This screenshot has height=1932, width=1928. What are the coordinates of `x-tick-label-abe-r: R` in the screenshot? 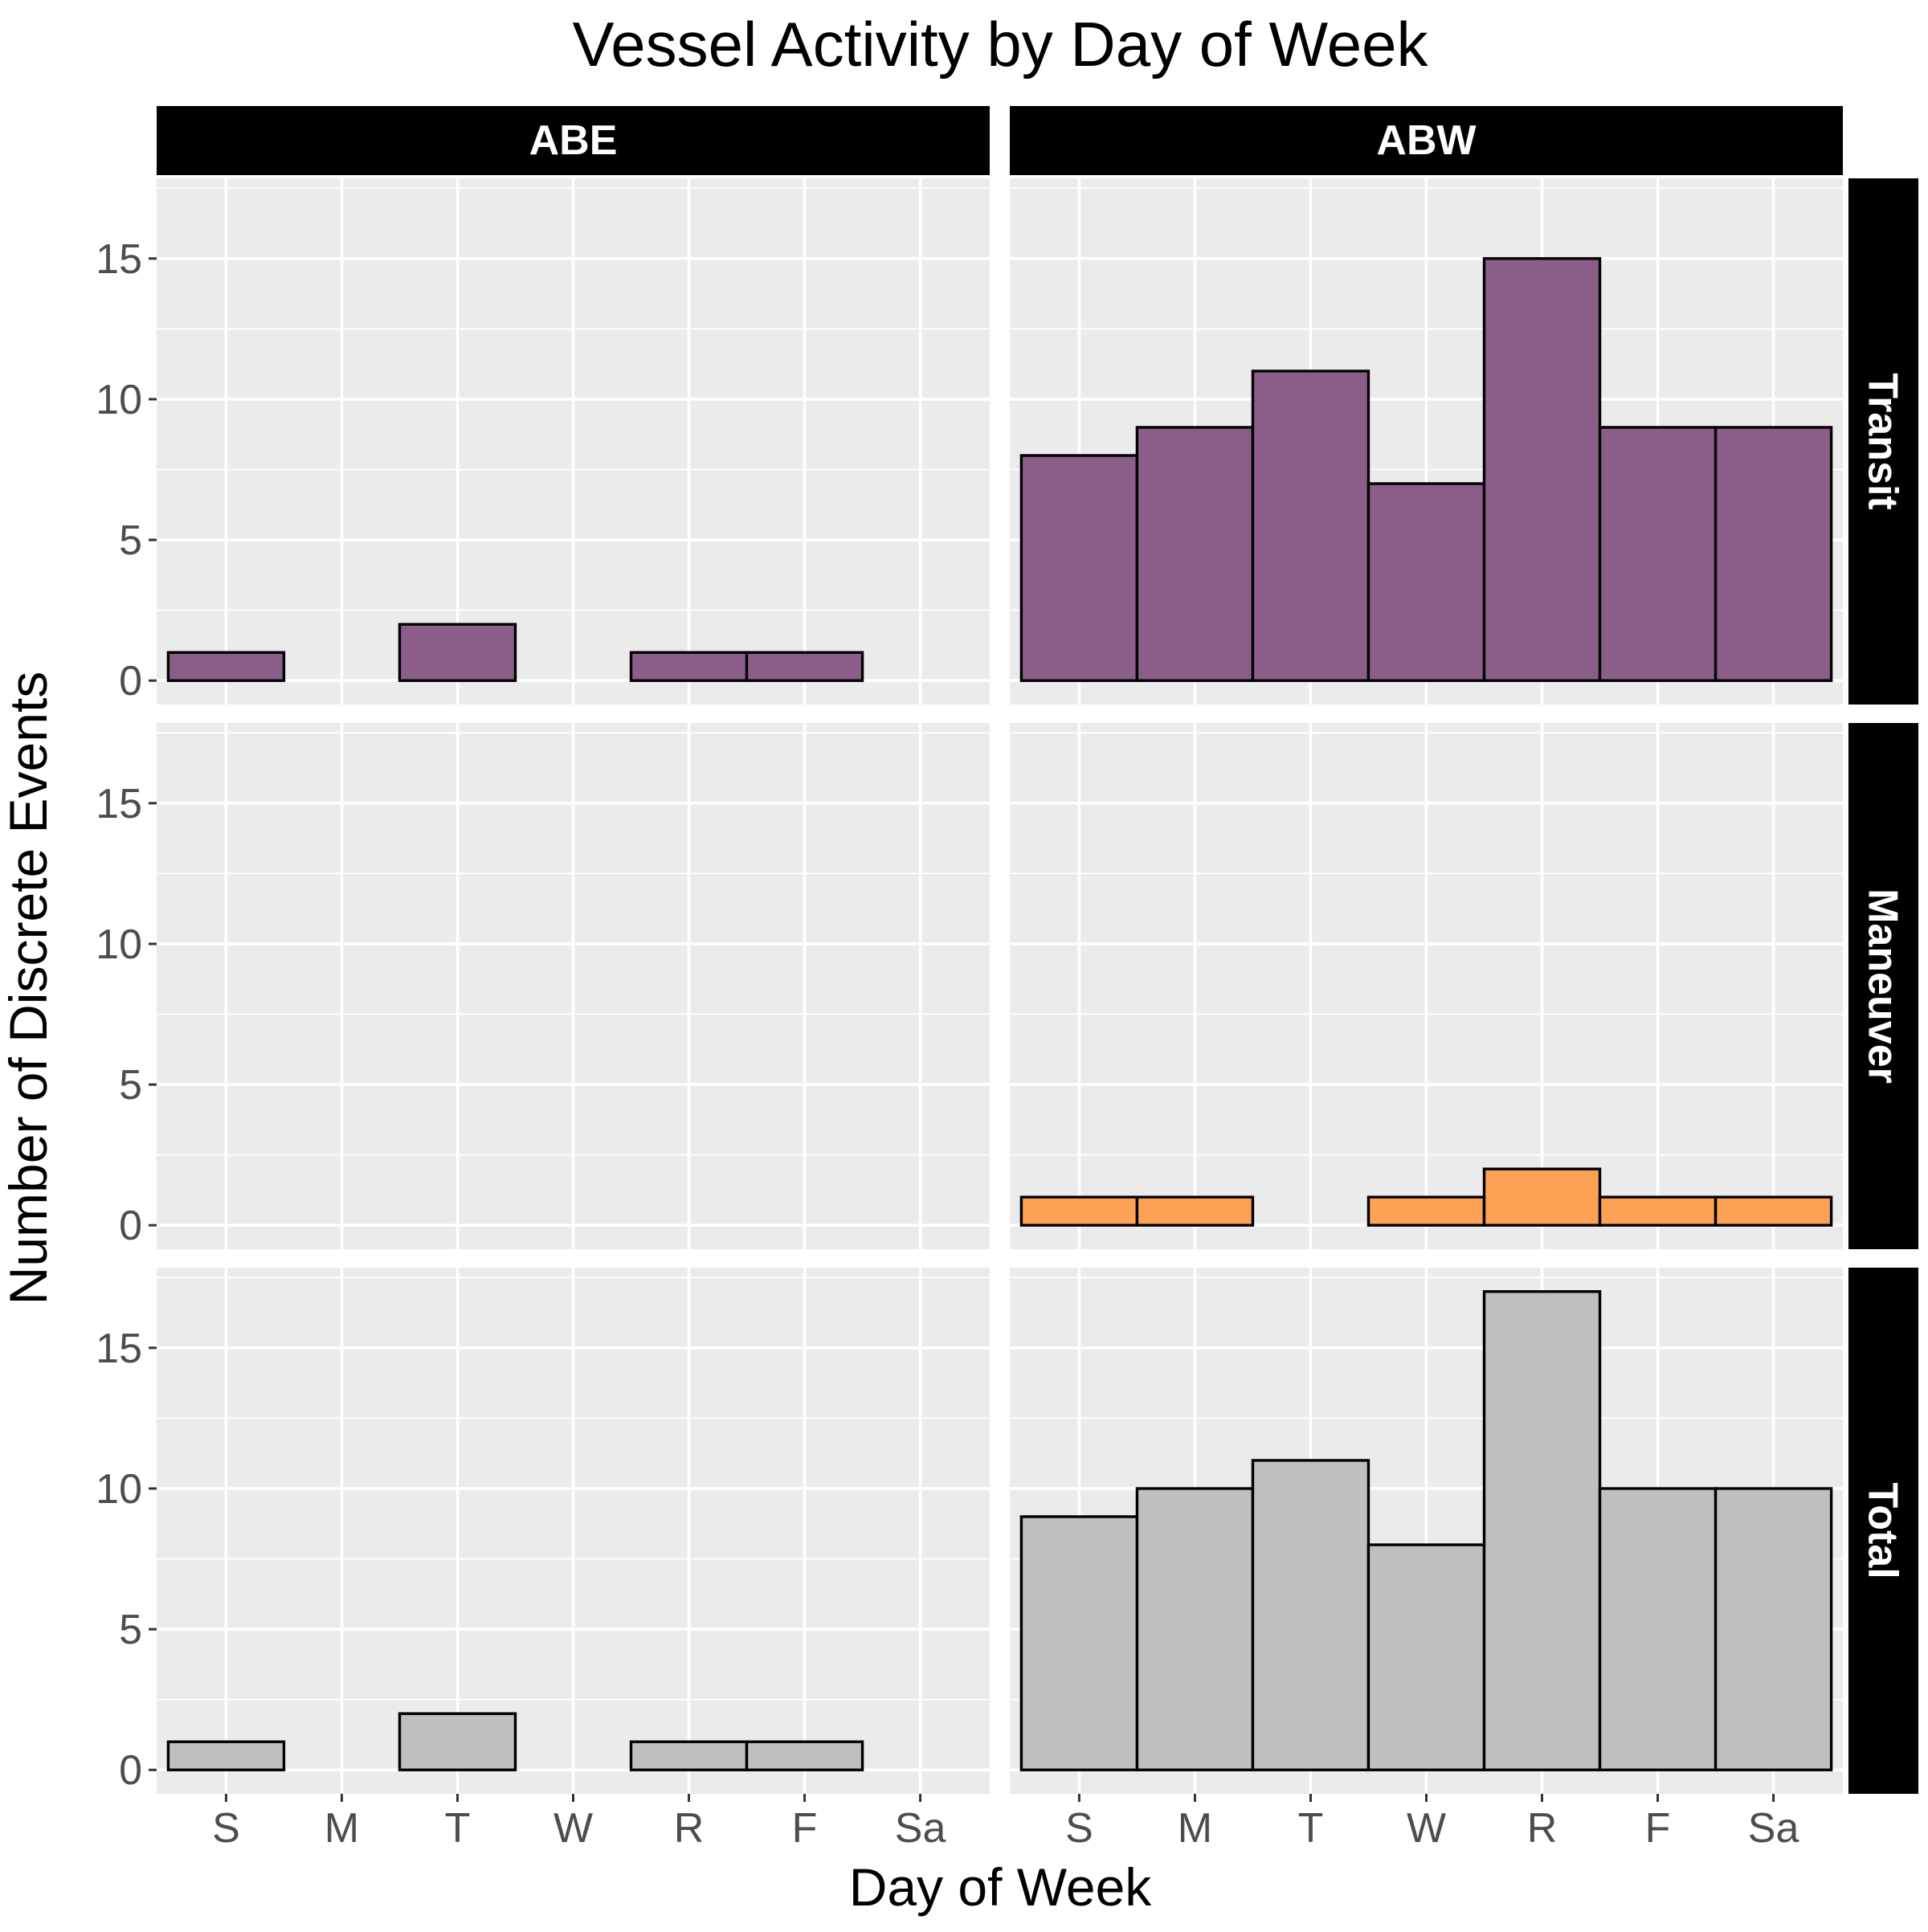 It's located at (689, 1828).